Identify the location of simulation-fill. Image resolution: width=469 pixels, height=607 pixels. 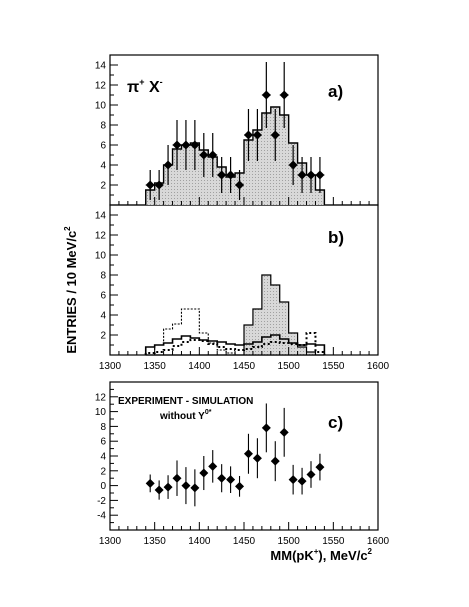
(235, 156).